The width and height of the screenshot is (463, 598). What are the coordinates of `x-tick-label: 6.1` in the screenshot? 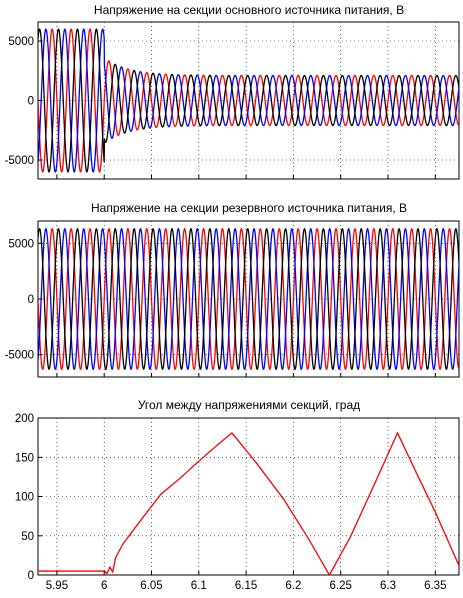 It's located at (199, 586).